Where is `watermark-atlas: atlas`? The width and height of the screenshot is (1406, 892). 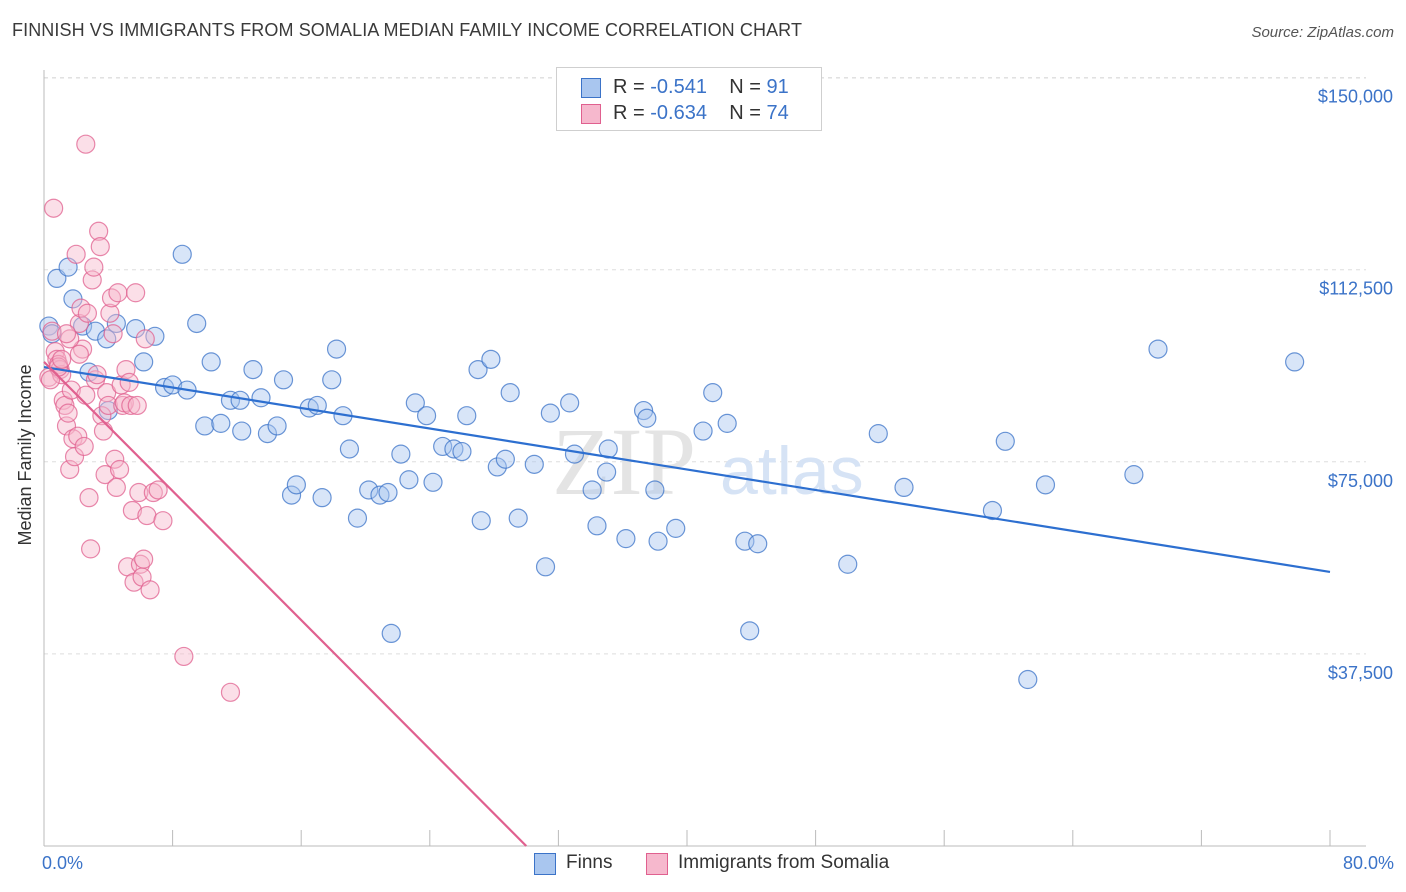
watermark-atlas: atlas is located at coordinates (792, 471).